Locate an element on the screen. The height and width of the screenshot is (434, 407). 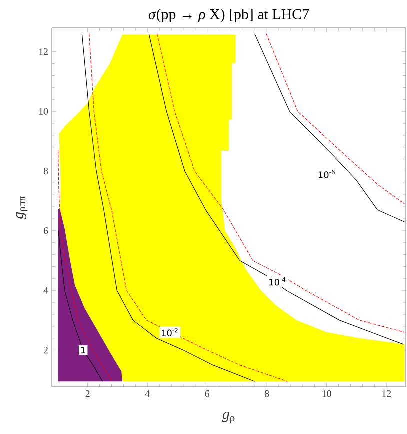
y-tick-label: 4 is located at coordinates (46, 290).